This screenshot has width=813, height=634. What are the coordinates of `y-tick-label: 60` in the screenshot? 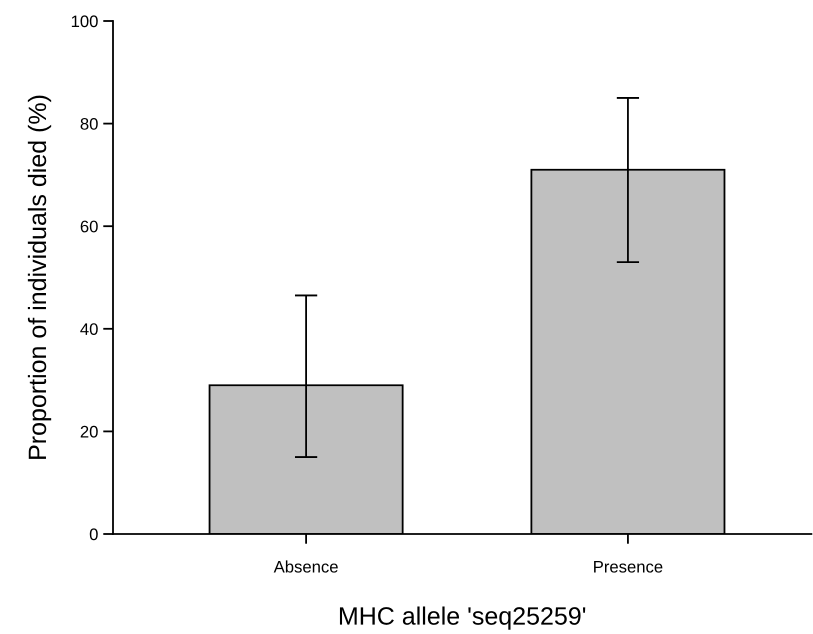 It's located at (89, 226).